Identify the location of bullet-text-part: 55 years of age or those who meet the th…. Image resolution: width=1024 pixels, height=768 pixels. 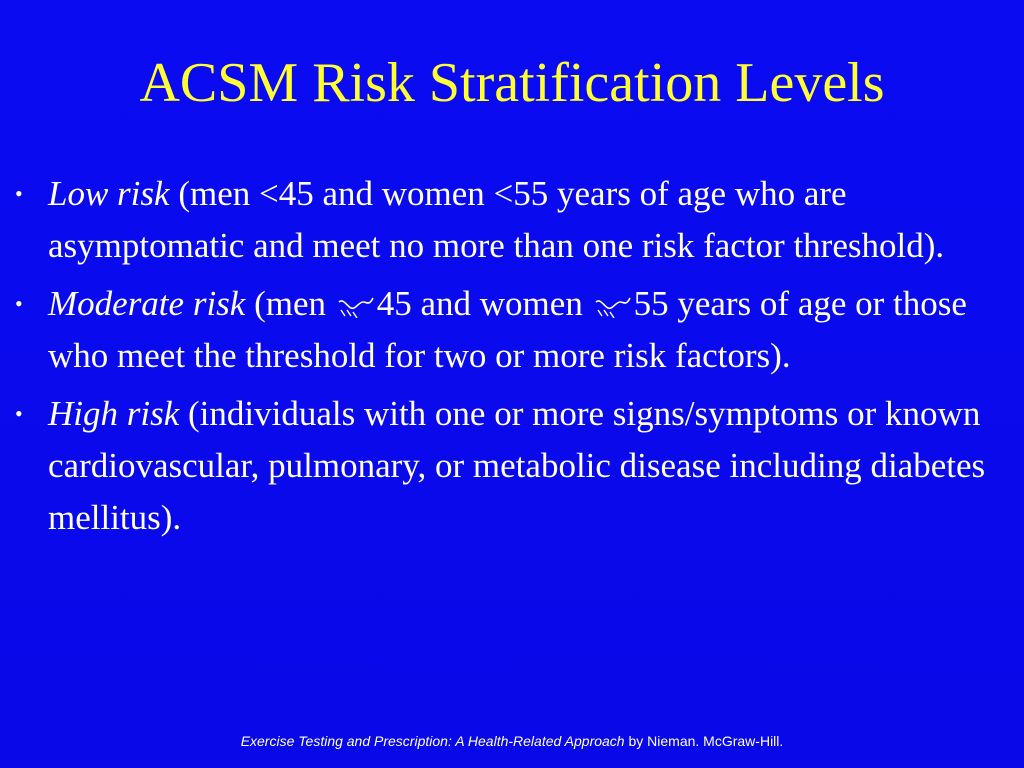
(507, 329).